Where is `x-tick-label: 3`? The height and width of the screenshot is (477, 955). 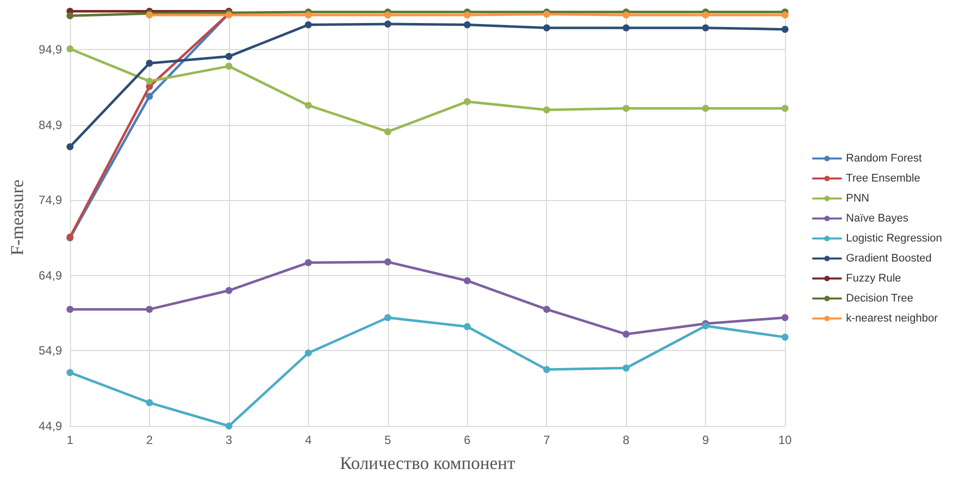 x-tick-label: 3 is located at coordinates (229, 440).